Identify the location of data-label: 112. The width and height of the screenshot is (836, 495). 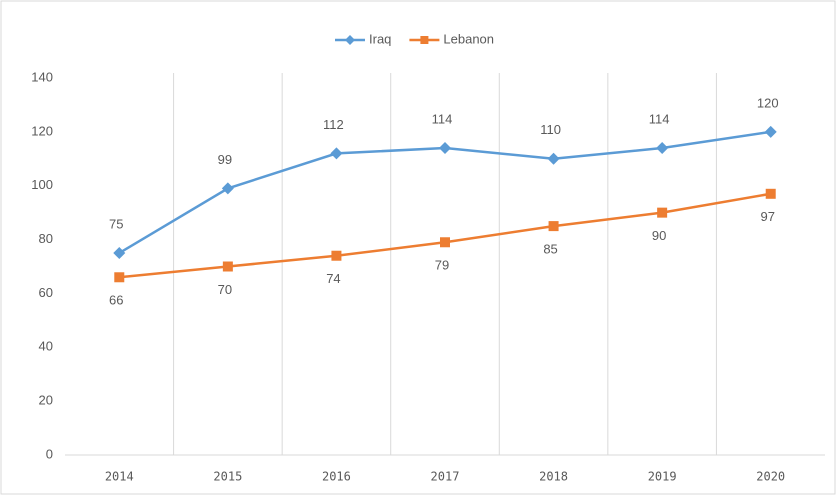
(333, 124).